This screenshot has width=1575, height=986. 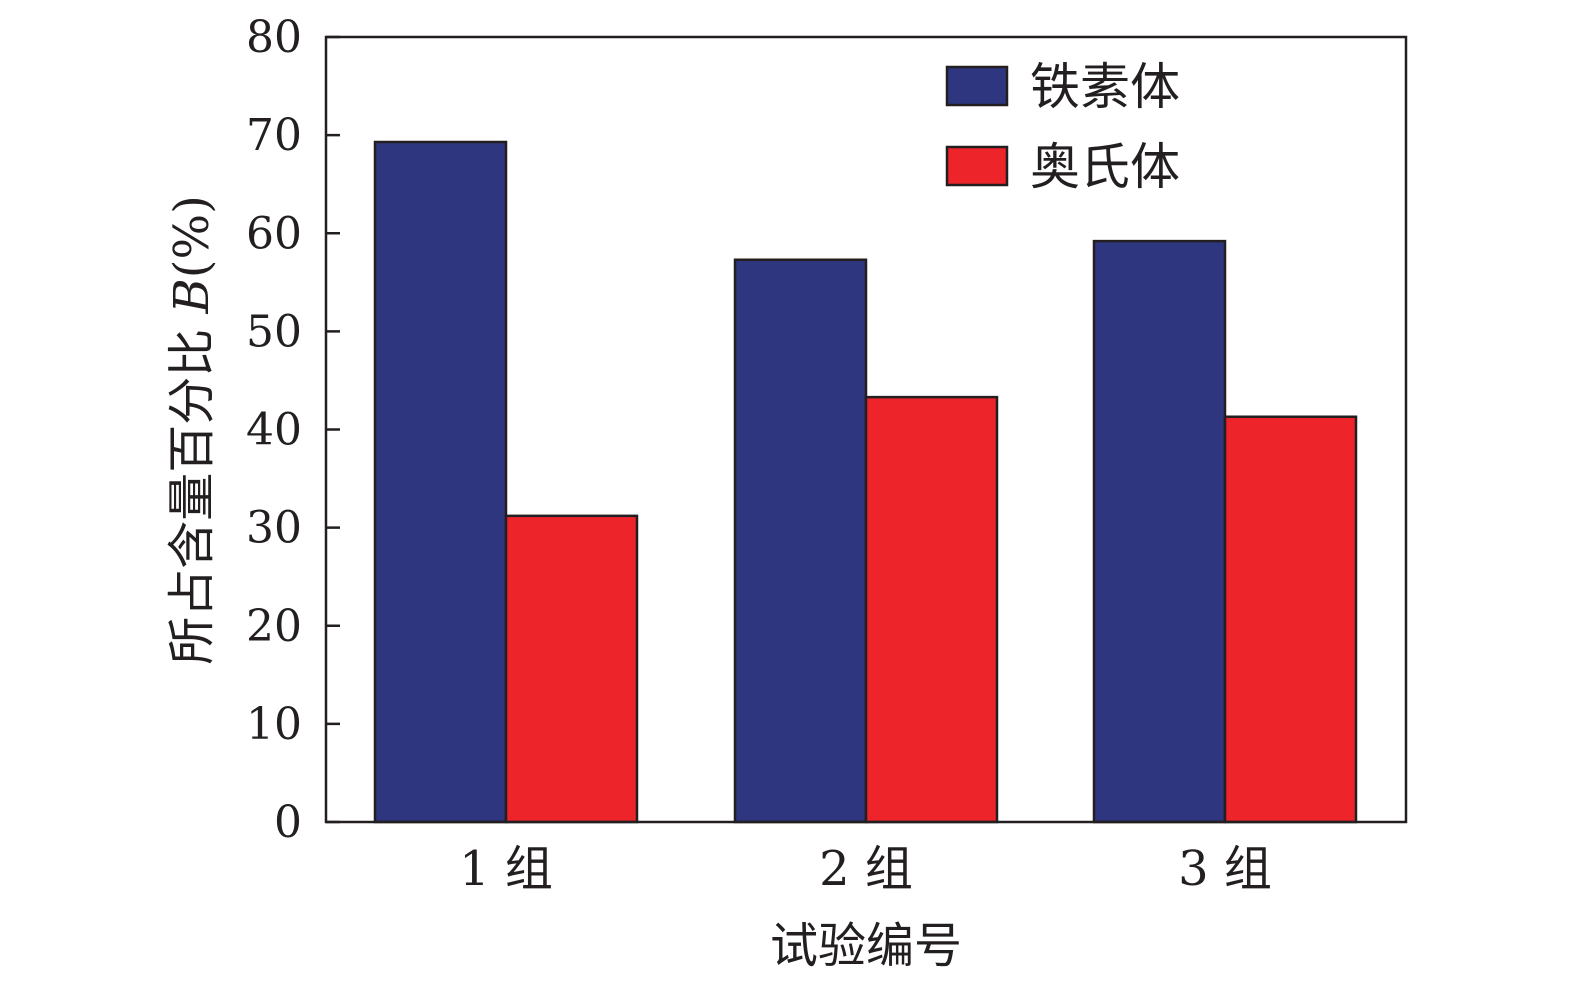 I want to click on y-tick-label: 10, so click(x=274, y=724).